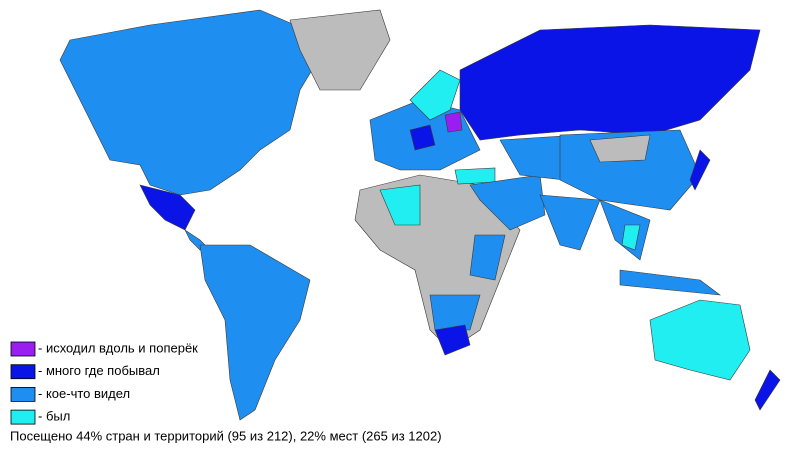 The image size is (800, 450). I want to click on new-zealand, so click(767, 390).